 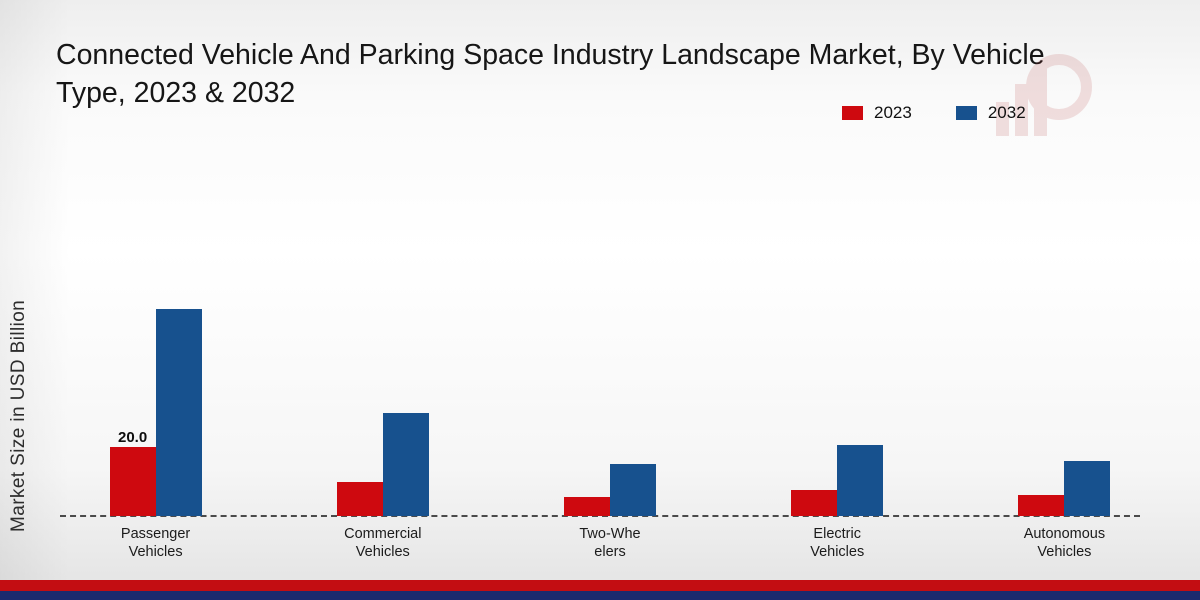 What do you see at coordinates (132, 437) in the screenshot?
I see `bar-value-label-2023-passenger-vehicles: 20.0` at bounding box center [132, 437].